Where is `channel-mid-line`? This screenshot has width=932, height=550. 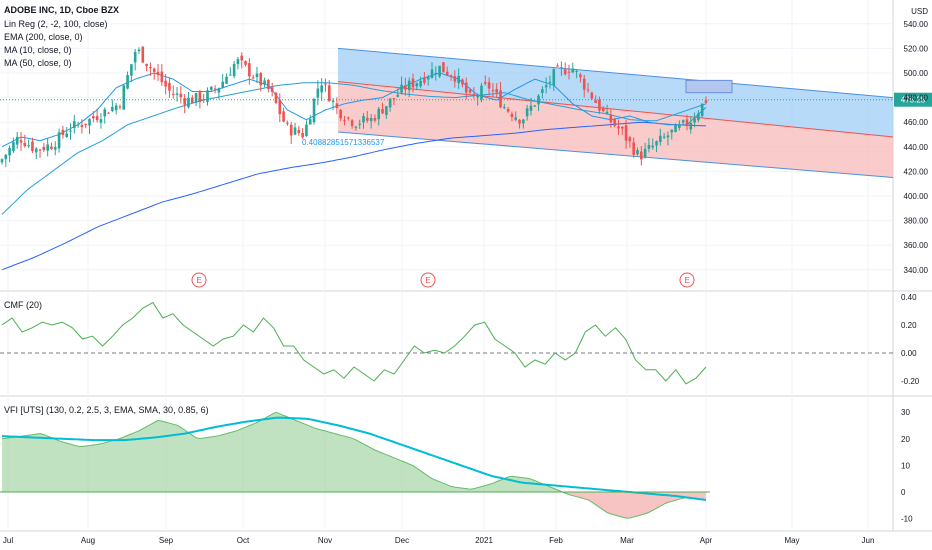 channel-mid-line is located at coordinates (615, 109).